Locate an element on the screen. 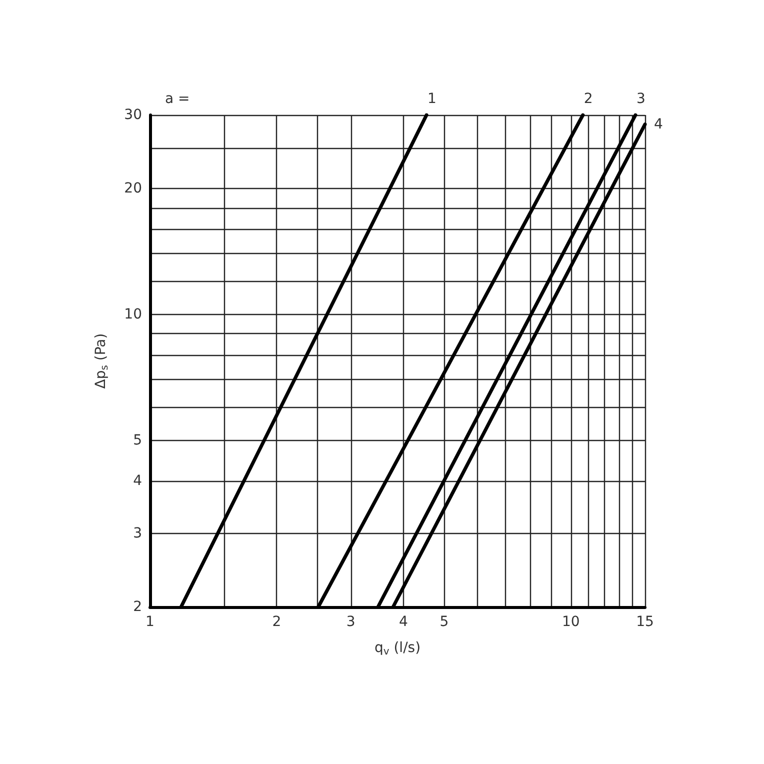  series-label: 2 is located at coordinates (588, 99).